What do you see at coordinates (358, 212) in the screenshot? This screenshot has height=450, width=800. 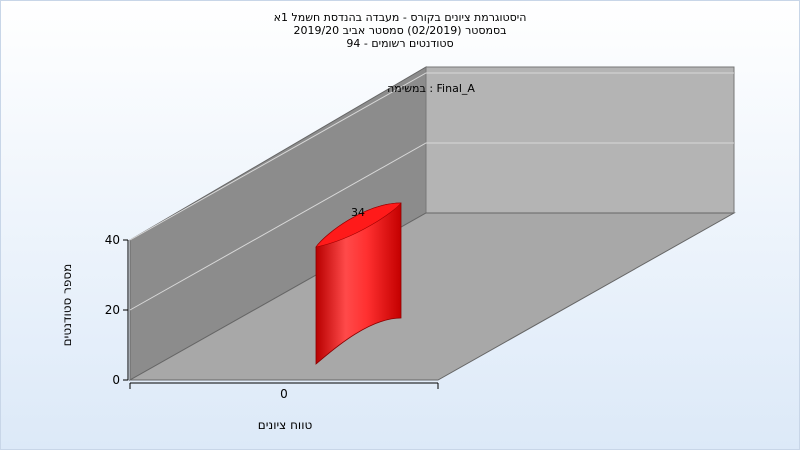 I see `data-label: 34` at bounding box center [358, 212].